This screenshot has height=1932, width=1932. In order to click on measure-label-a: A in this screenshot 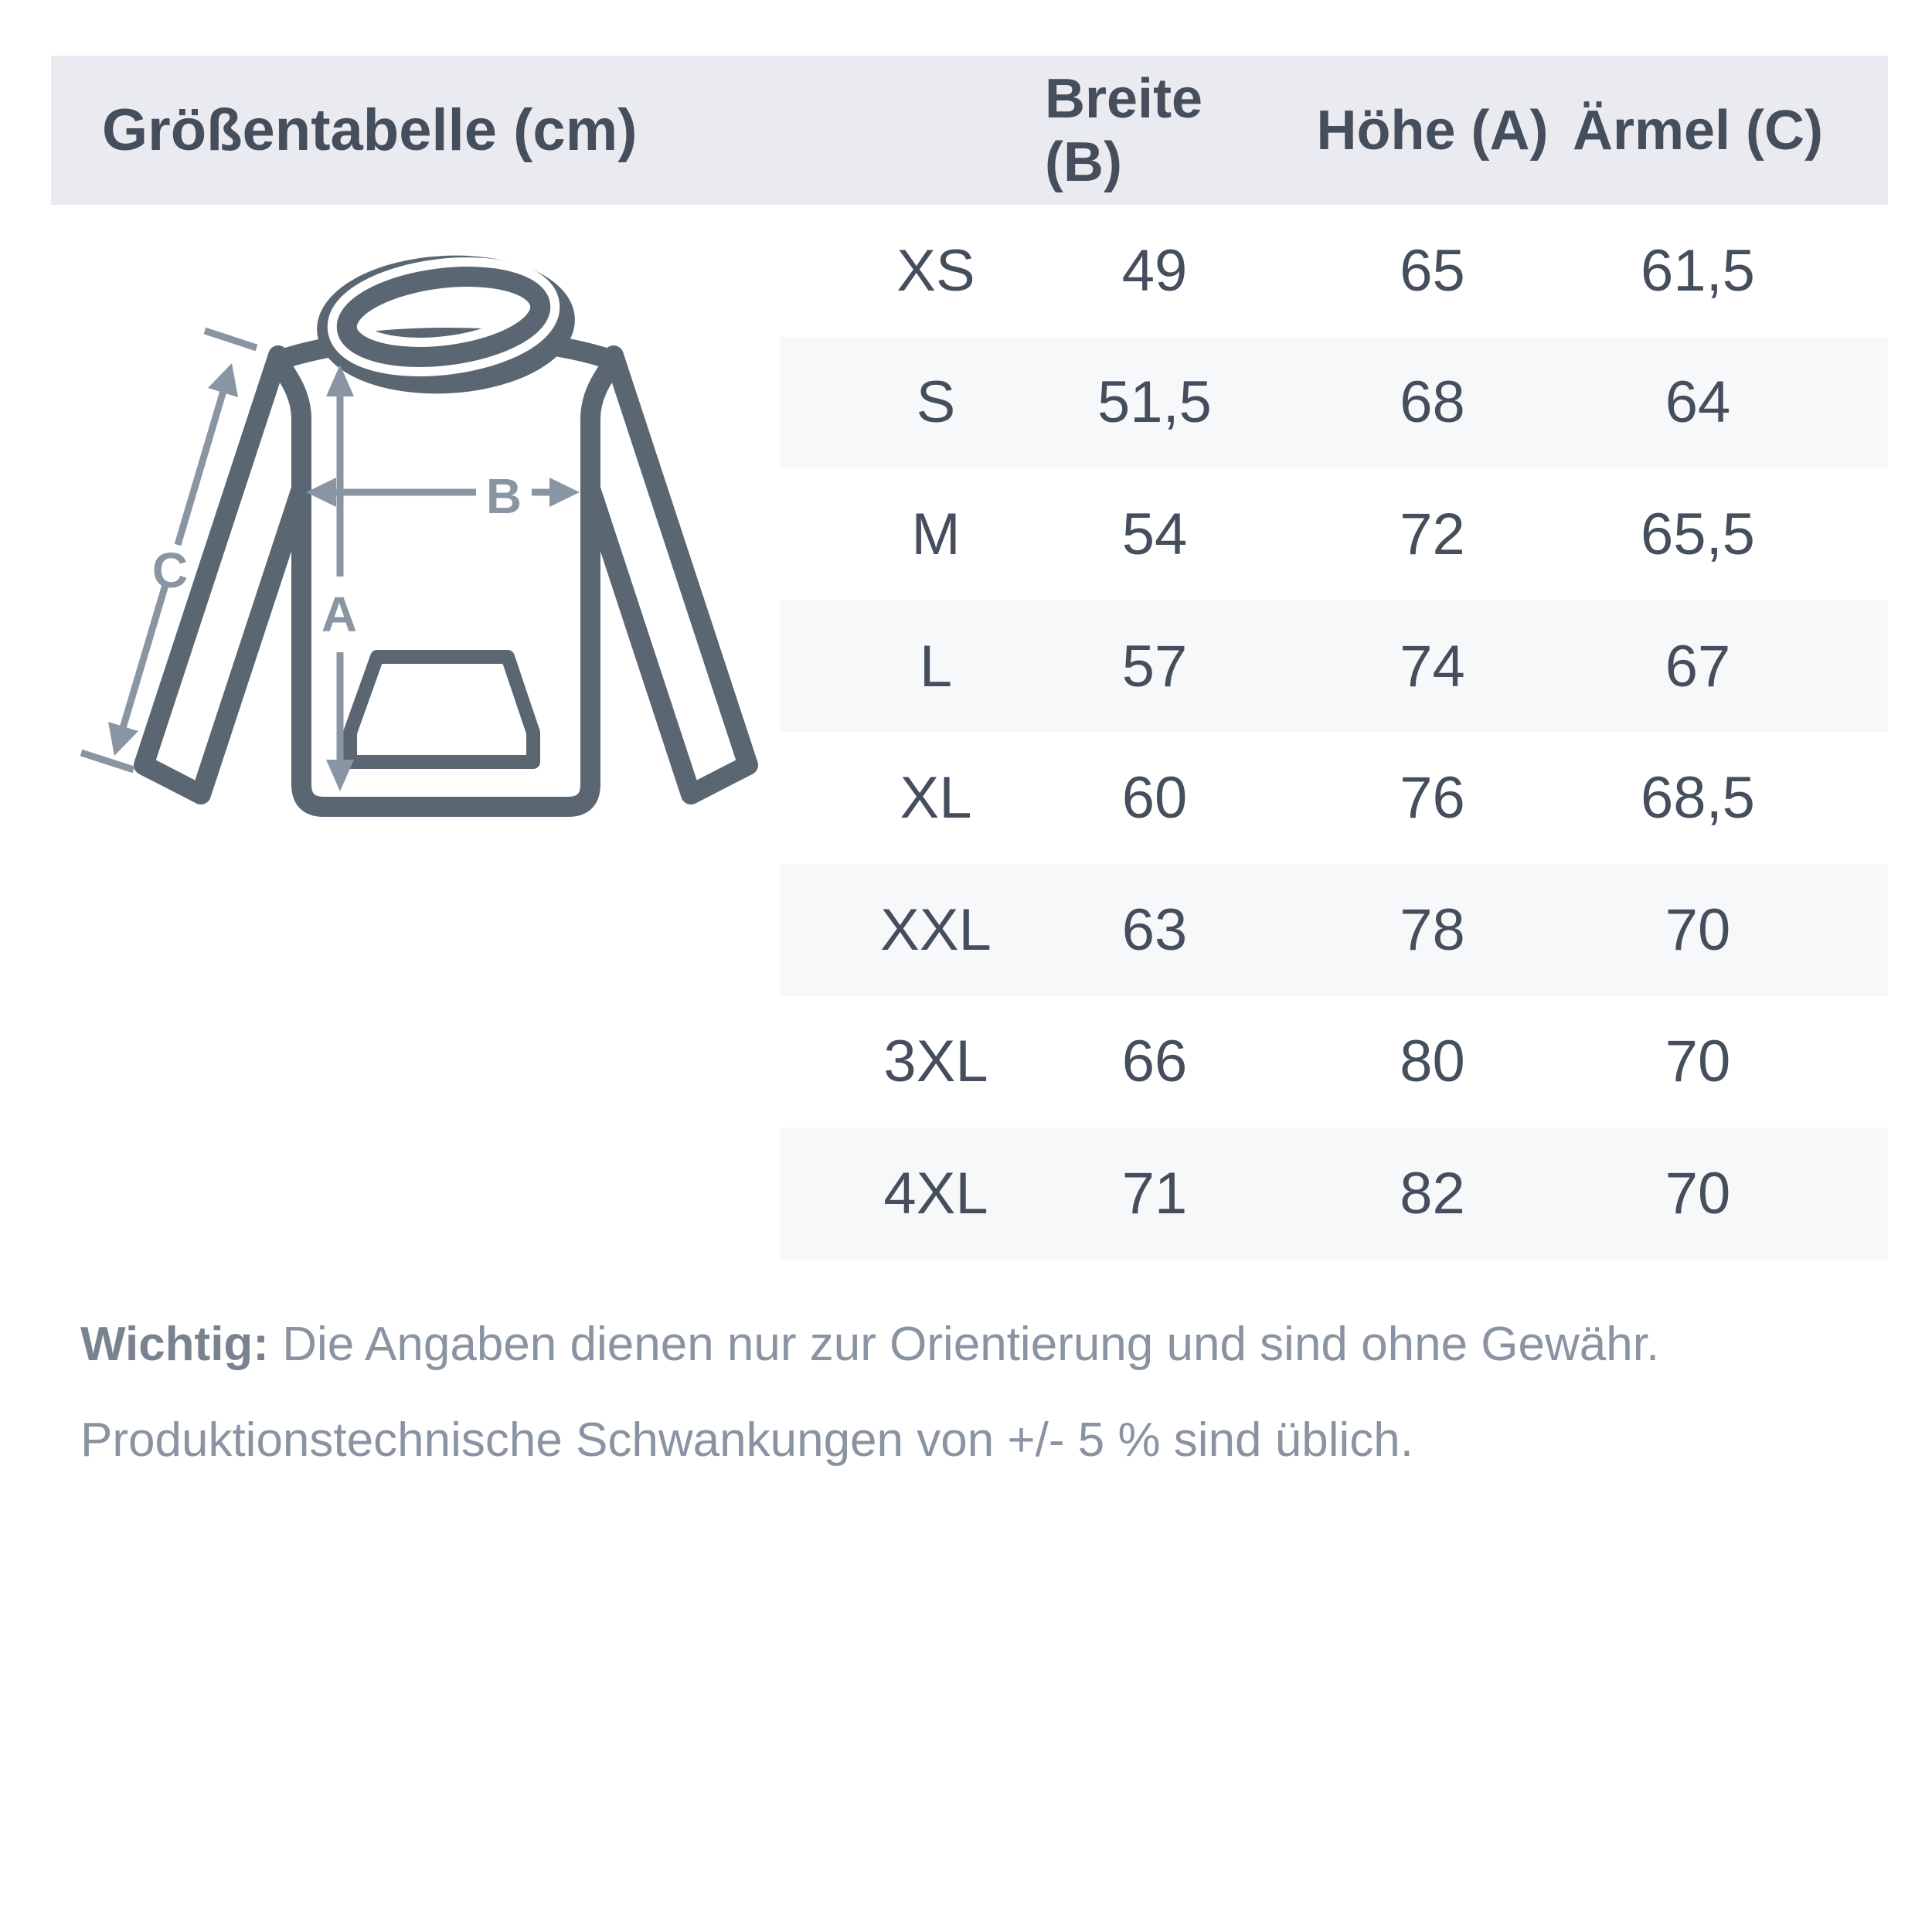, I will do `click(339, 614)`.